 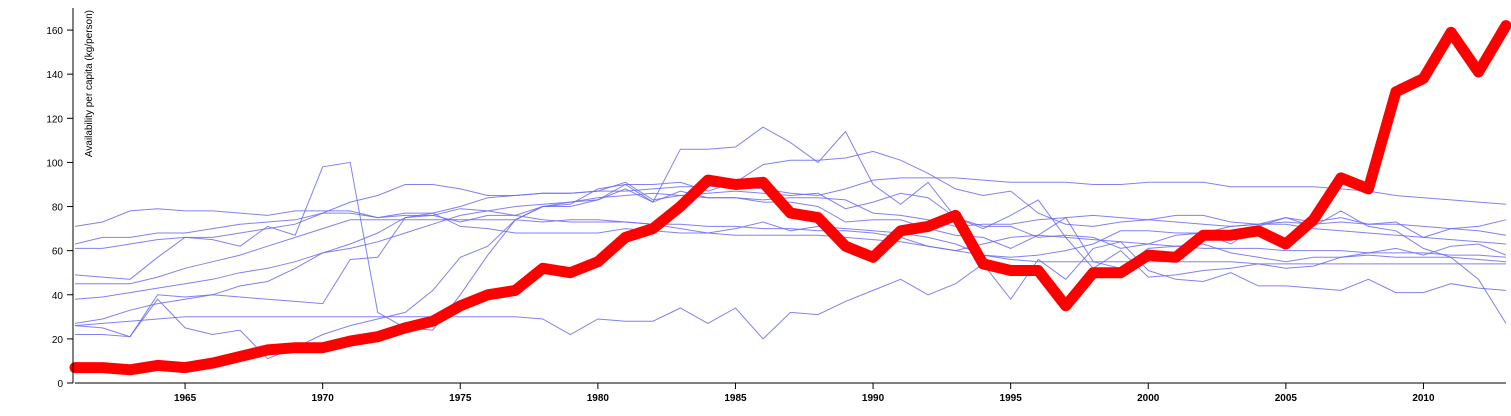 What do you see at coordinates (185, 398) in the screenshot?
I see `x-tick-label: 1965` at bounding box center [185, 398].